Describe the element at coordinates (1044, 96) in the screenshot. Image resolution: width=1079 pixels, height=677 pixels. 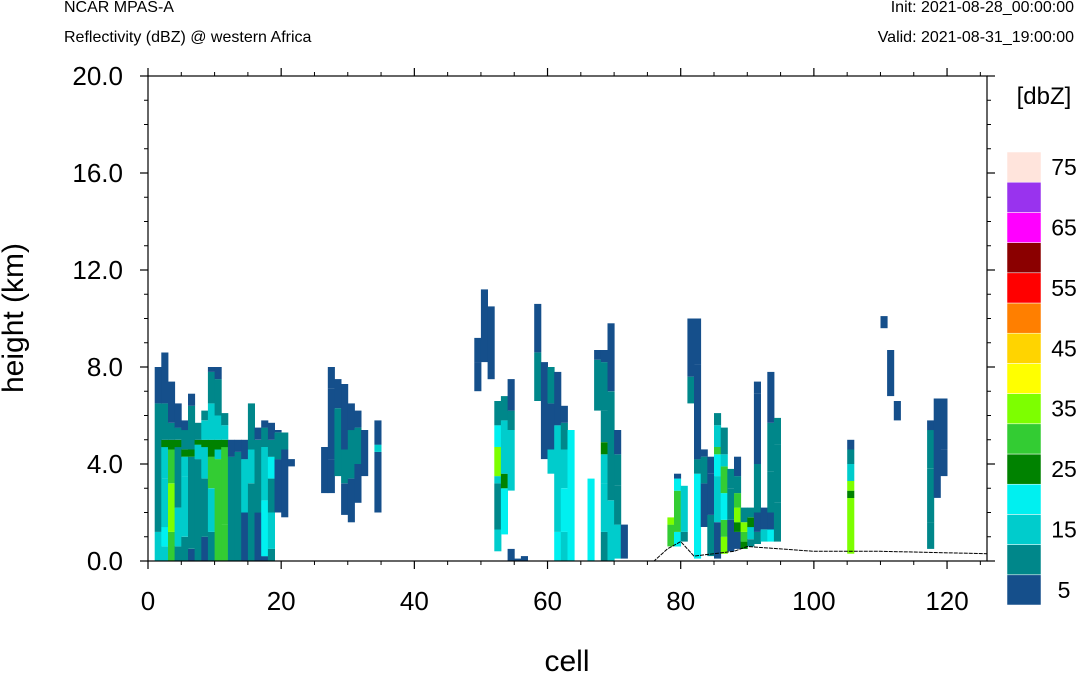
I see `colorbar-title: [dbZ]` at that location.